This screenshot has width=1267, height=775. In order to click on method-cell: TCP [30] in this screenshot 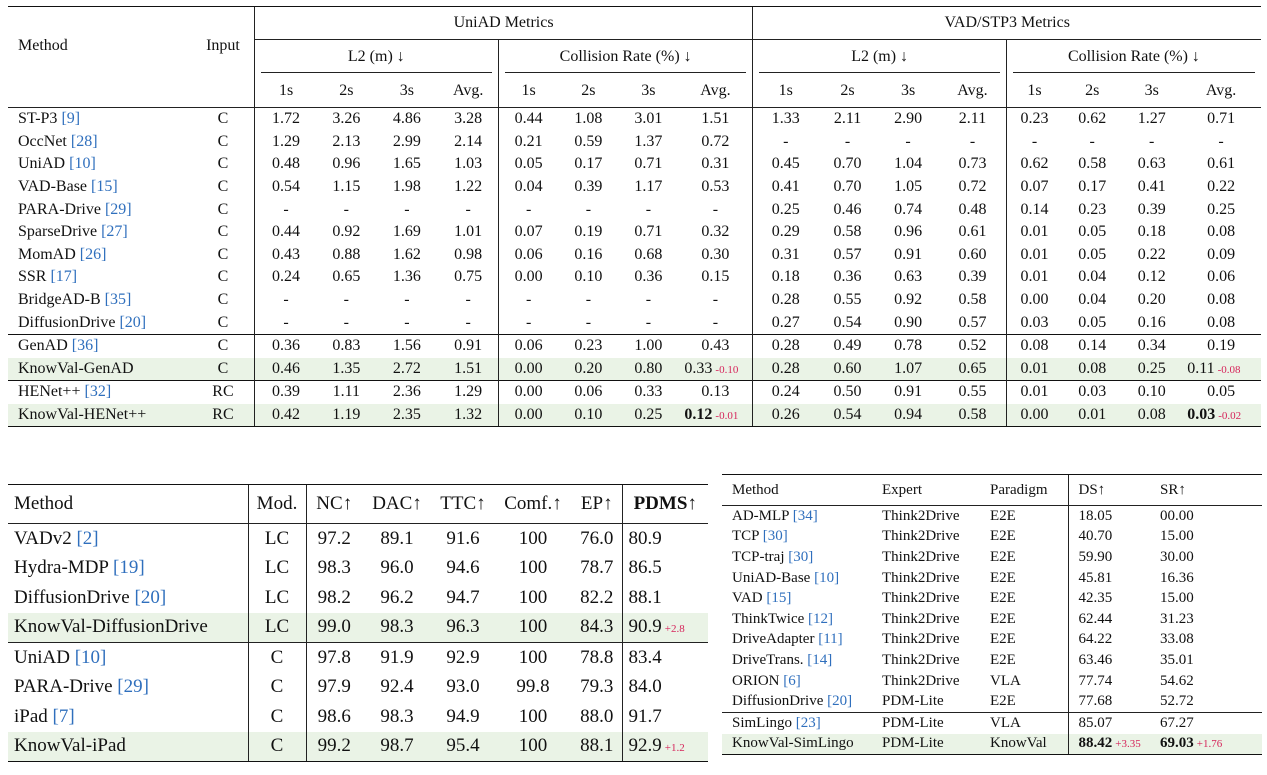, I will do `click(802, 537)`.